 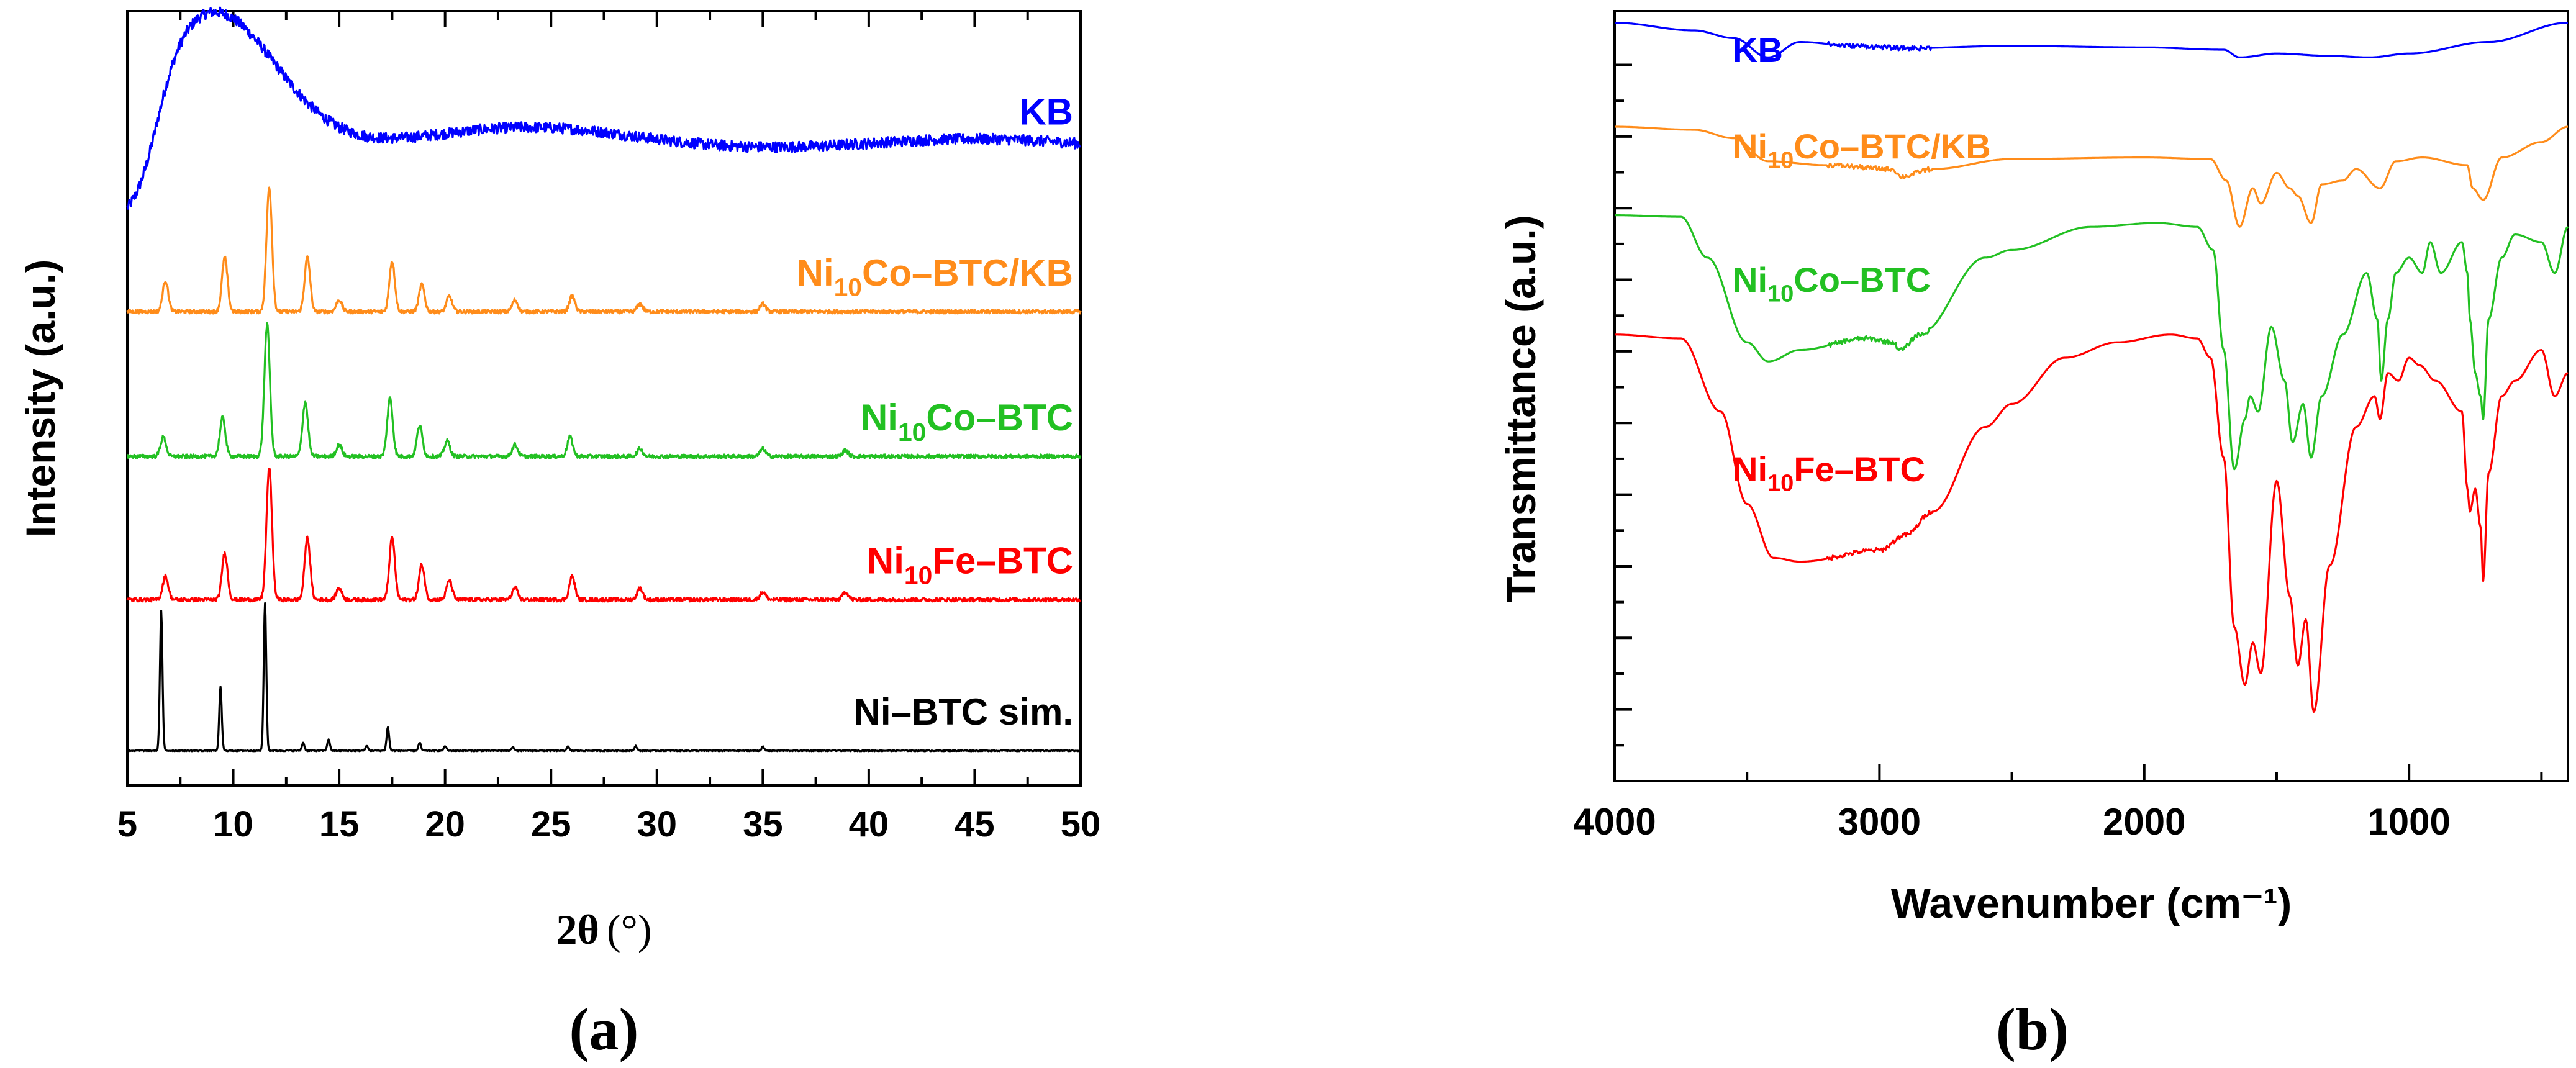 What do you see at coordinates (2091, 903) in the screenshot?
I see `x-axis-title: Wavenumber (cm⁻¹)` at bounding box center [2091, 903].